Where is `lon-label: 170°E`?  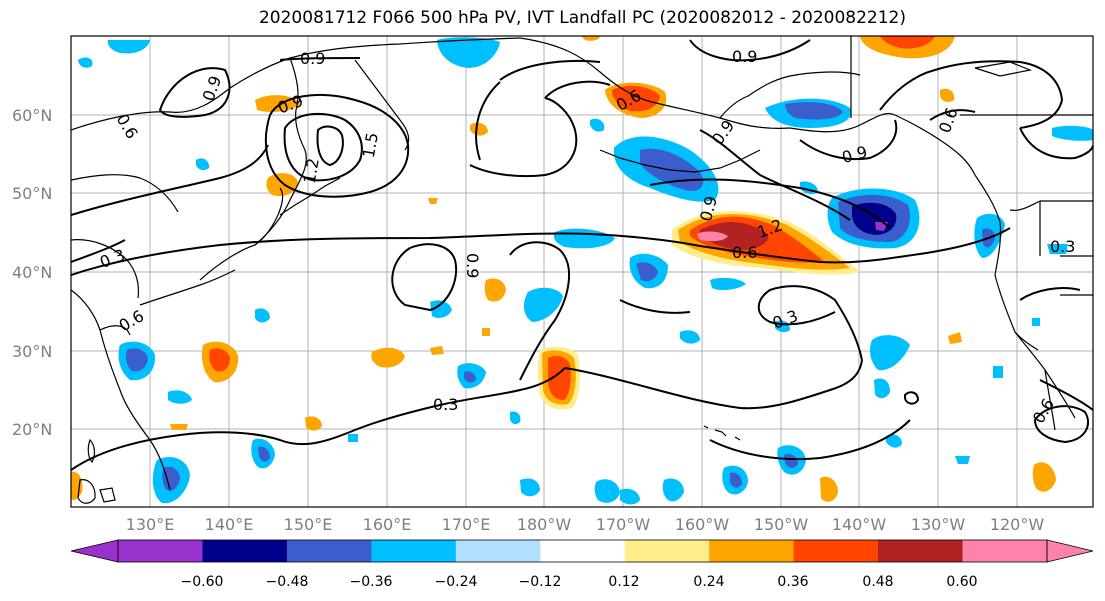
lon-label: 170°E is located at coordinates (466, 524).